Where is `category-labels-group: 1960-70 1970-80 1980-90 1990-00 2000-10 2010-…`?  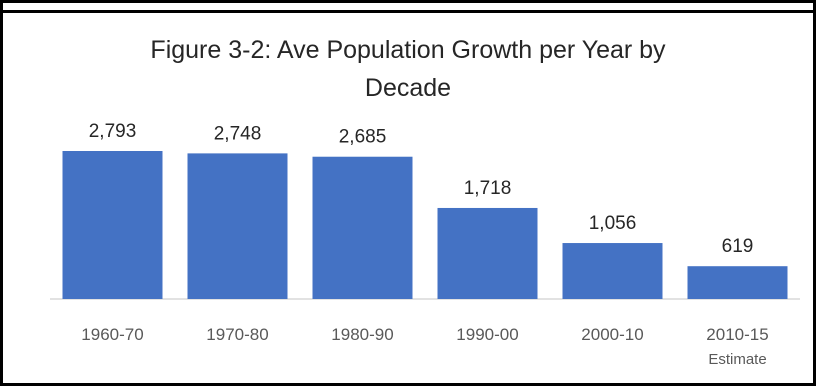 category-labels-group: 1960-70 1970-80 1980-90 1990-00 2000-10 2010-… is located at coordinates (424, 346).